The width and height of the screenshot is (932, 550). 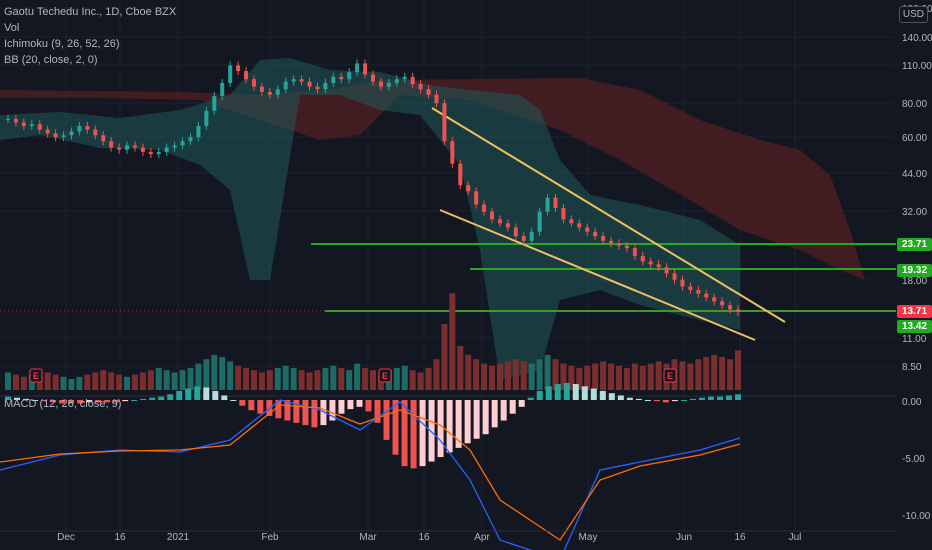 I want to click on symbol-title: Gaotu Techedu Inc., 1D, Cboe BZX, so click(x=90, y=12).